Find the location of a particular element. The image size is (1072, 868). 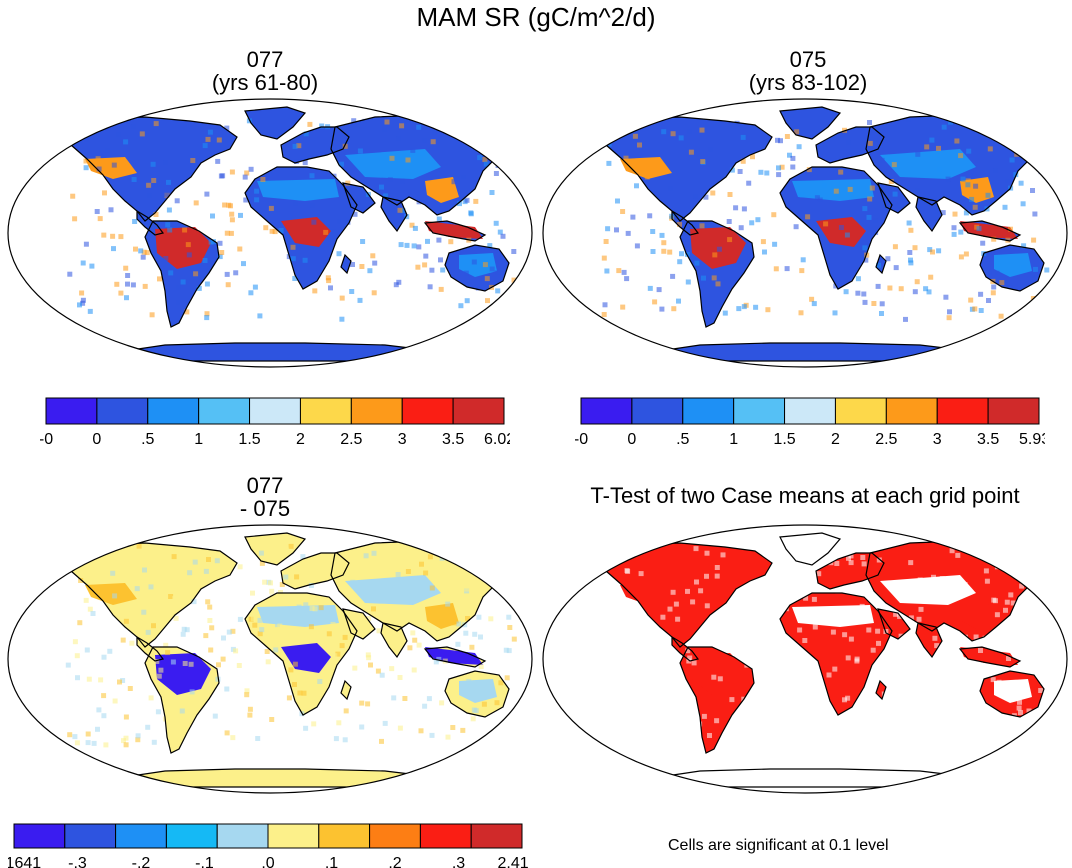

colorbar-tick-label: 1.5 is located at coordinates (249, 439).